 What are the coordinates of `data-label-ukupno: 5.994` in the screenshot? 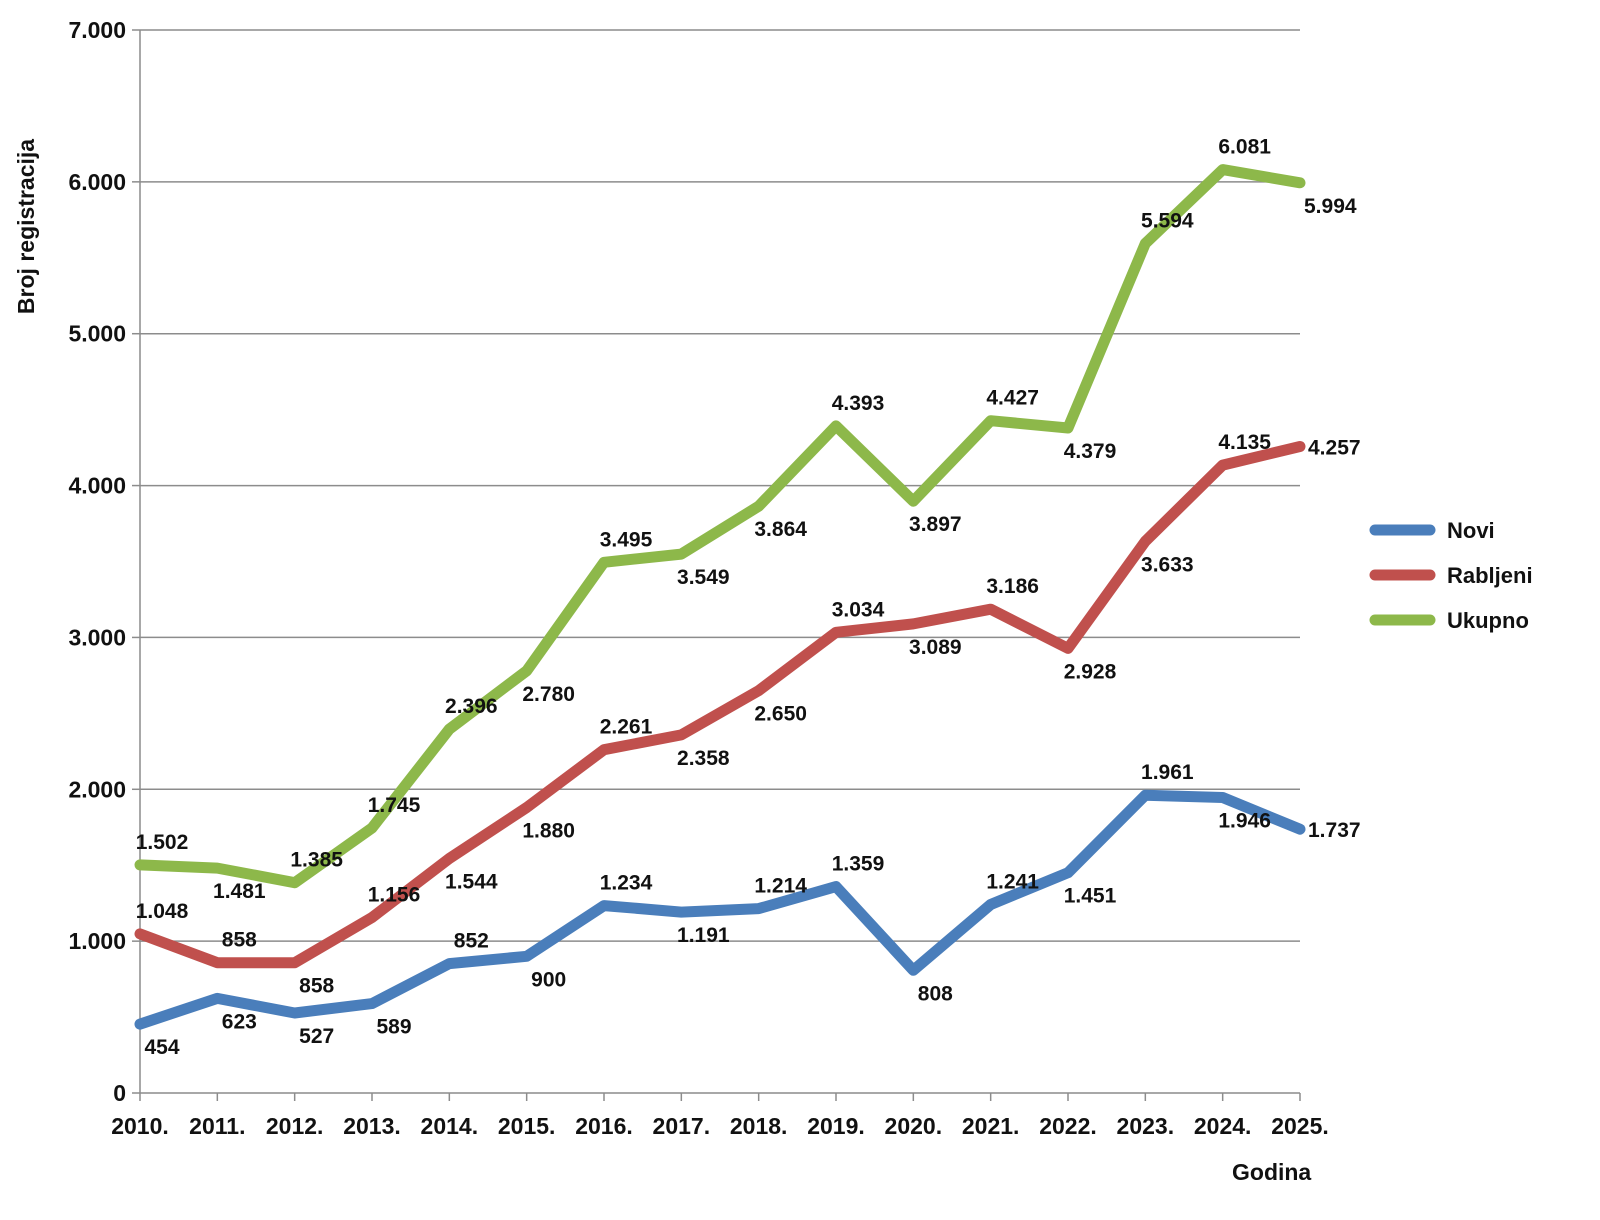 It's located at (1330, 206).